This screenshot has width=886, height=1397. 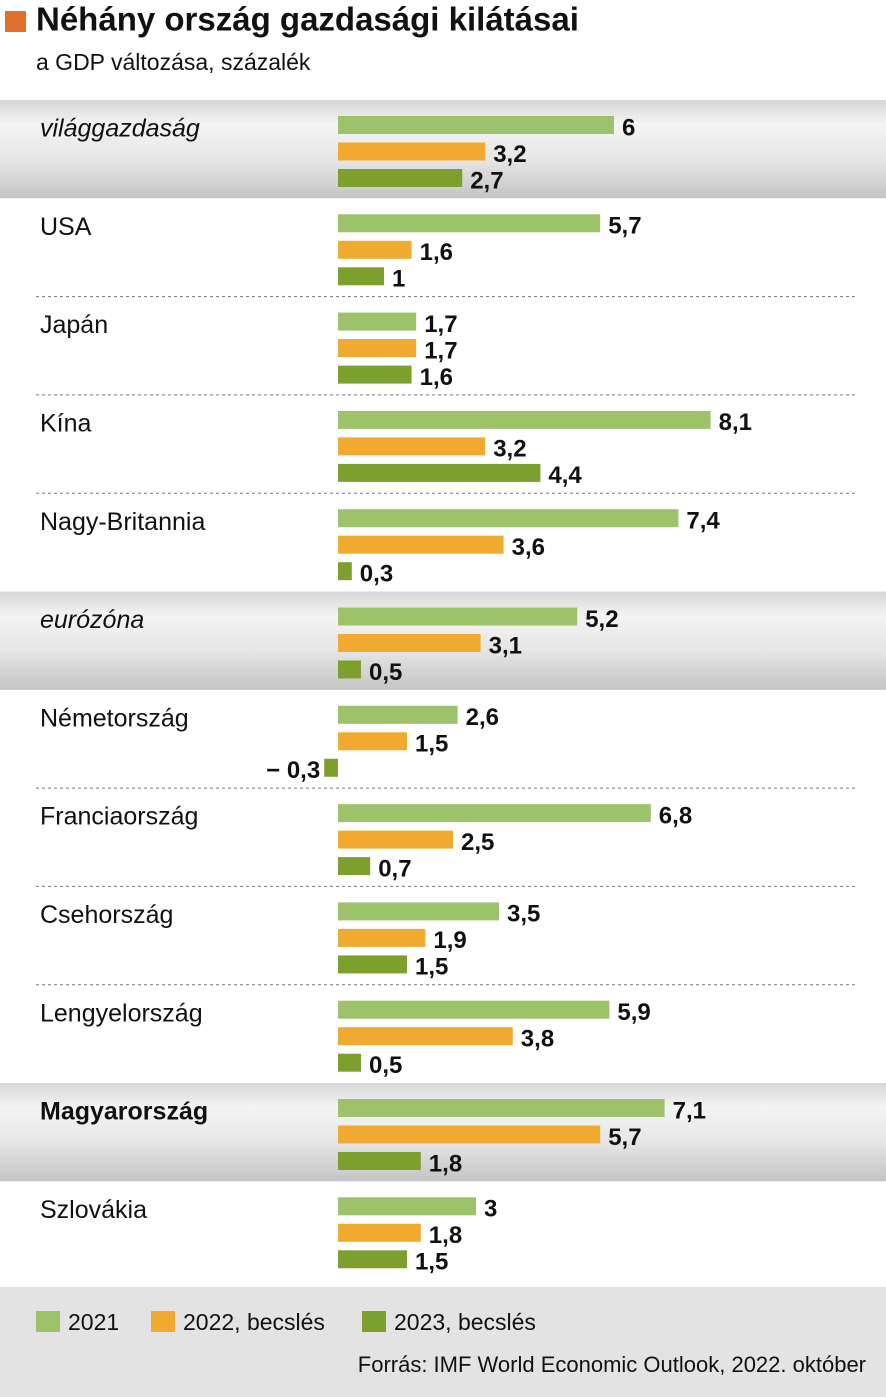 I want to click on legend-label: 2021, so click(x=93, y=1322).